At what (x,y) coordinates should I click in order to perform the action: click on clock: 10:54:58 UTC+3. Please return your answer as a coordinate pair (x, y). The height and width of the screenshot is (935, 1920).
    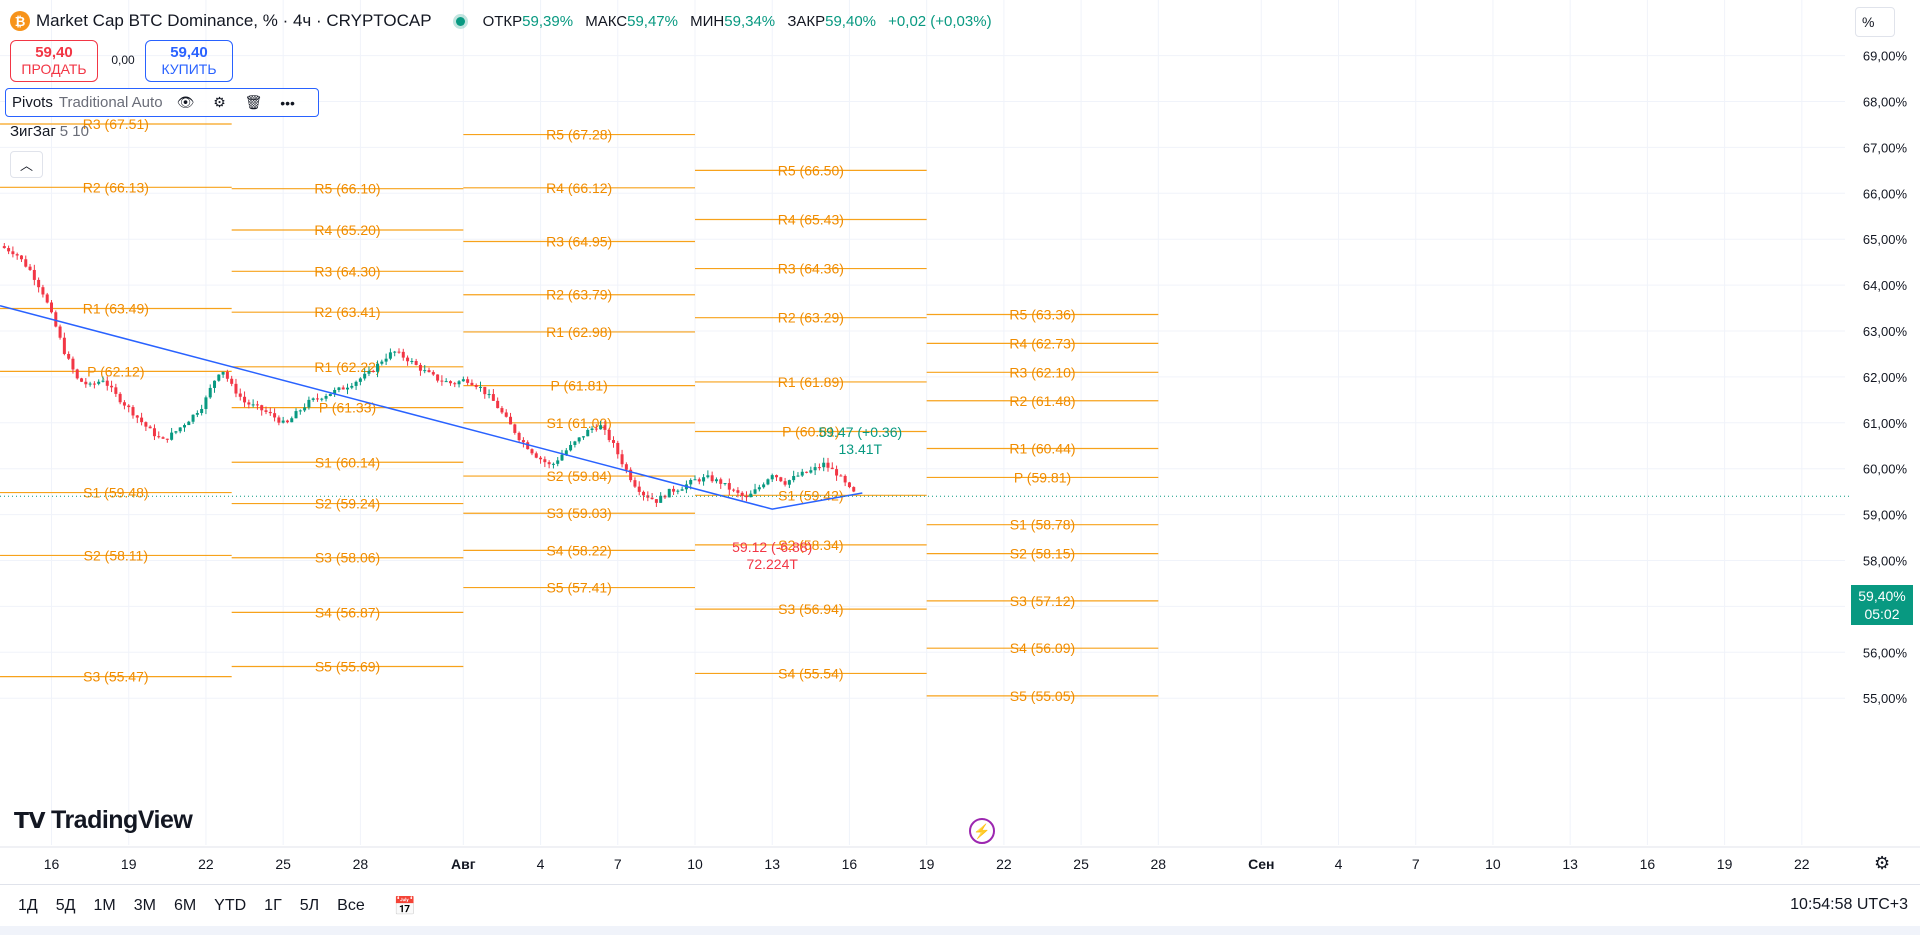
    Looking at the image, I should click on (1849, 904).